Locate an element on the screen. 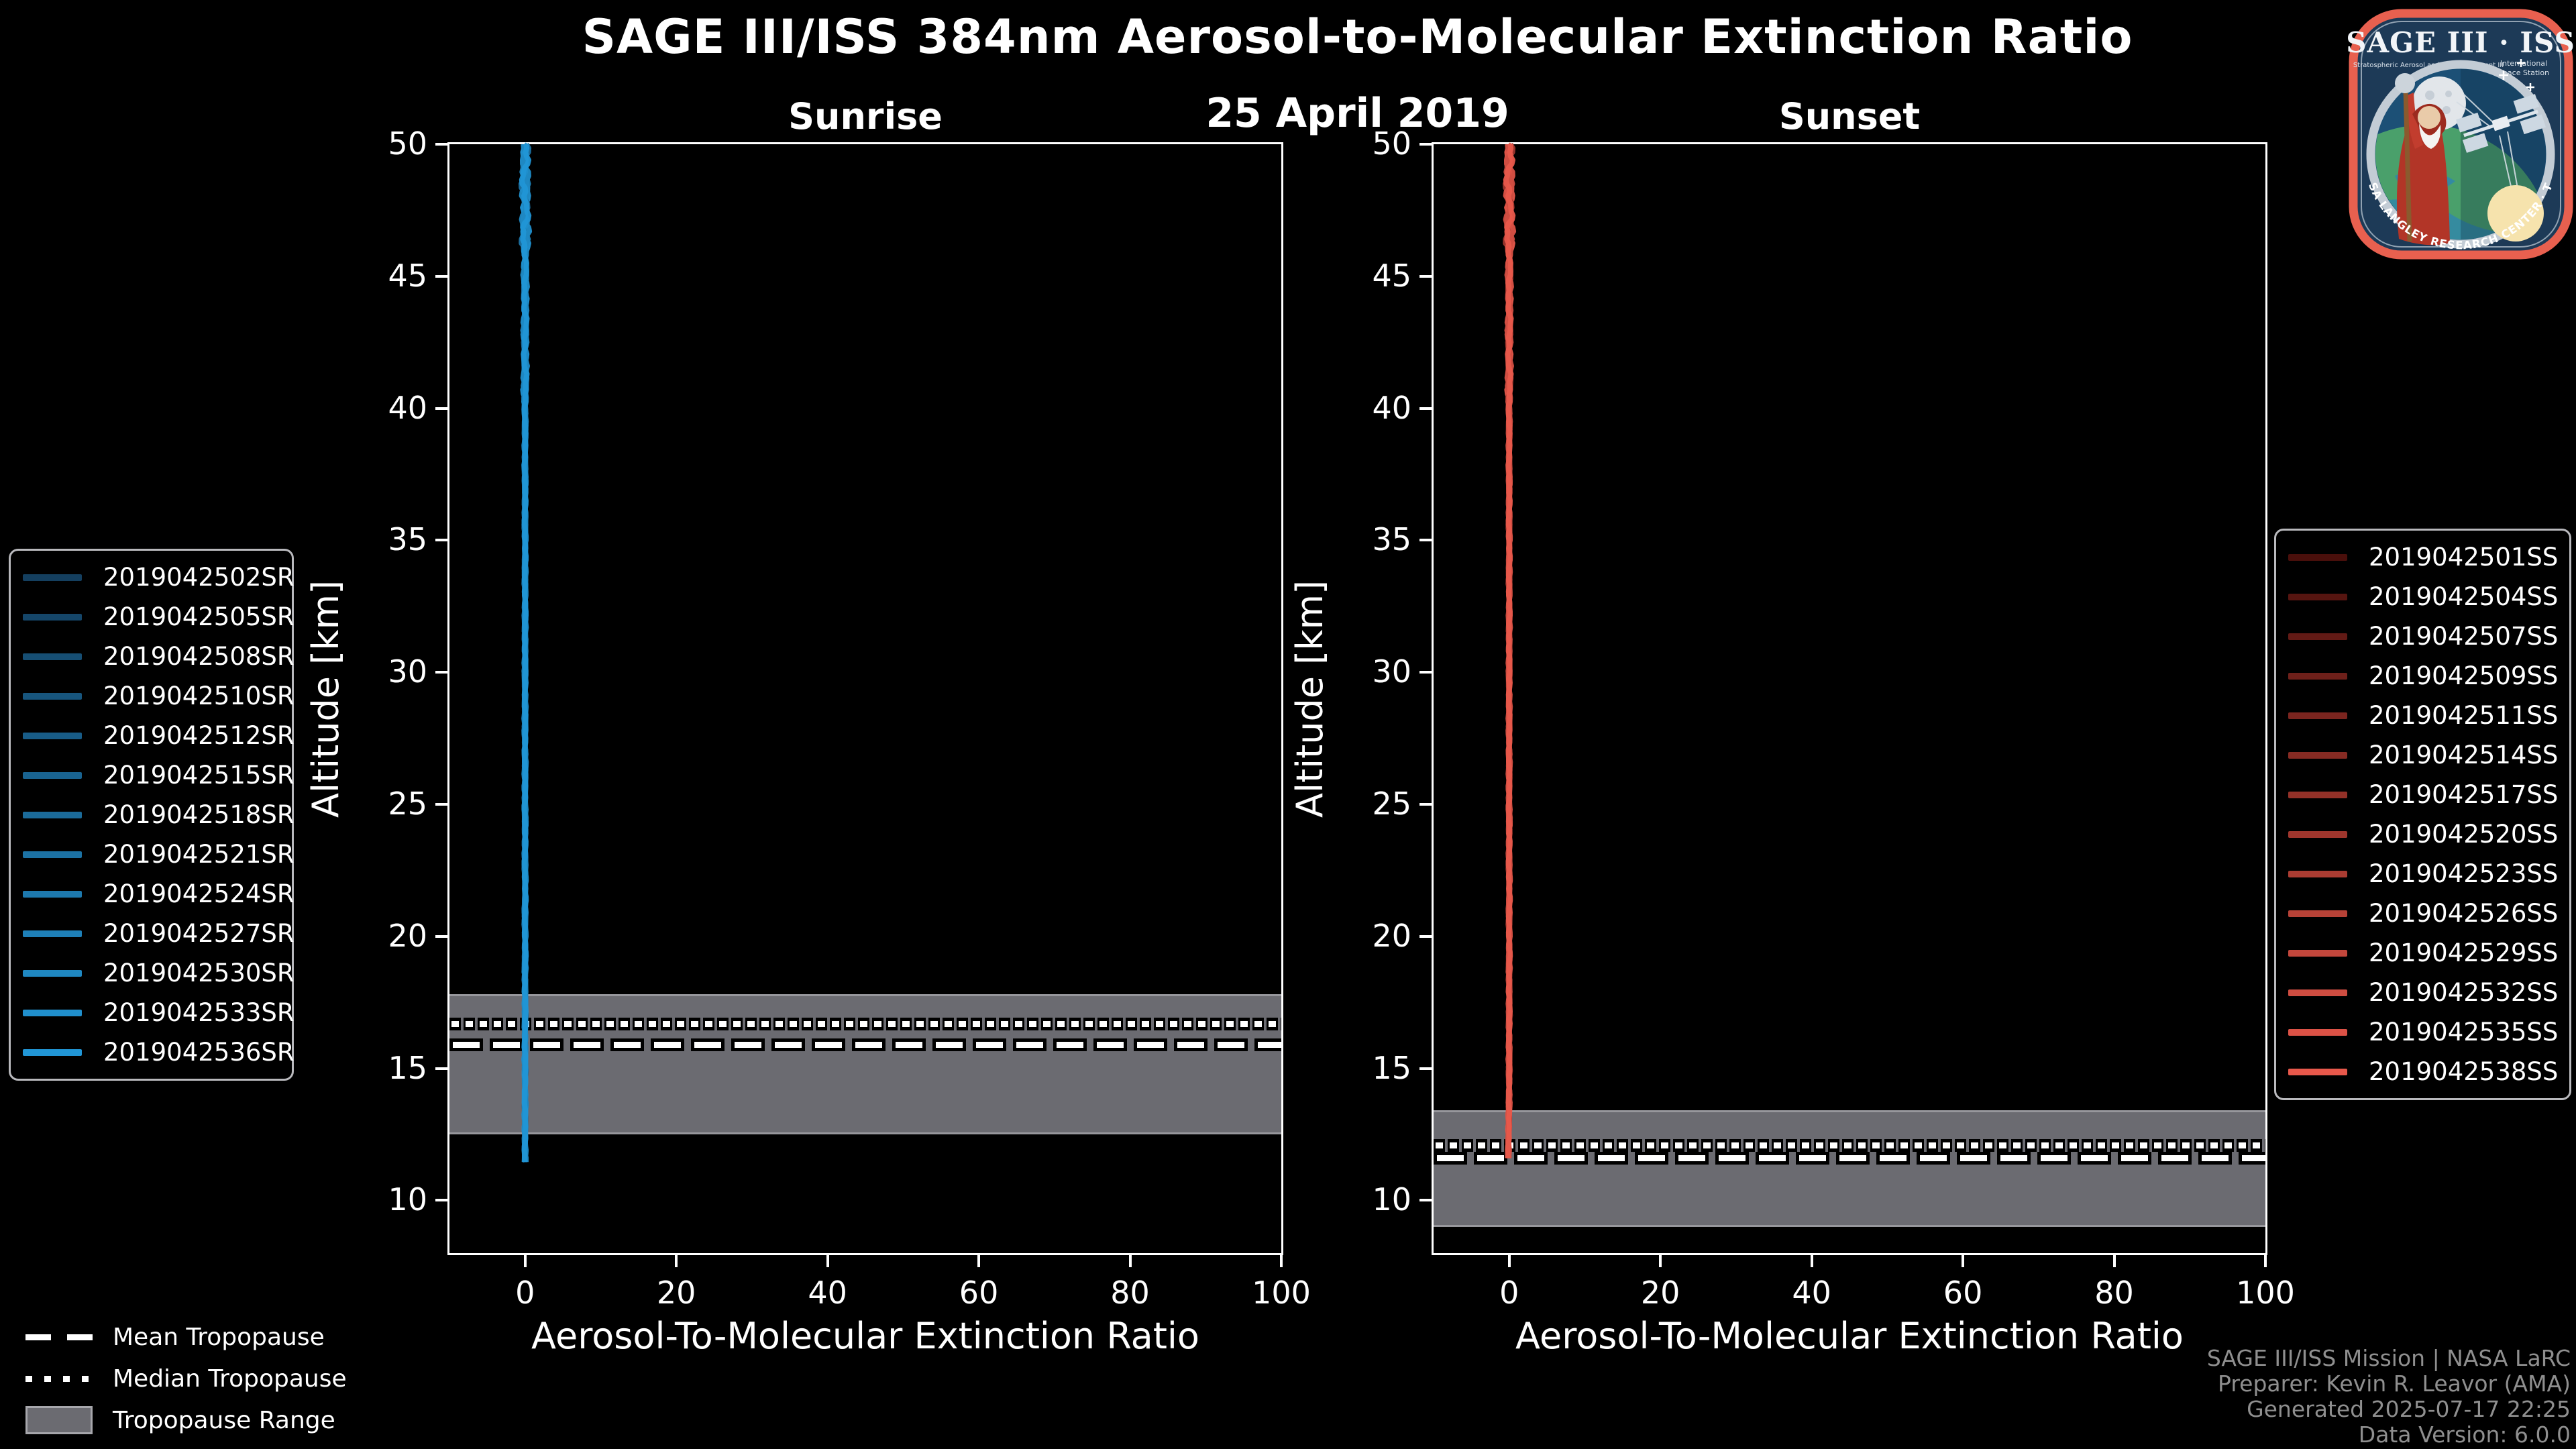 This screenshot has width=2576, height=1449. y-tick-label: 50 is located at coordinates (407, 143).